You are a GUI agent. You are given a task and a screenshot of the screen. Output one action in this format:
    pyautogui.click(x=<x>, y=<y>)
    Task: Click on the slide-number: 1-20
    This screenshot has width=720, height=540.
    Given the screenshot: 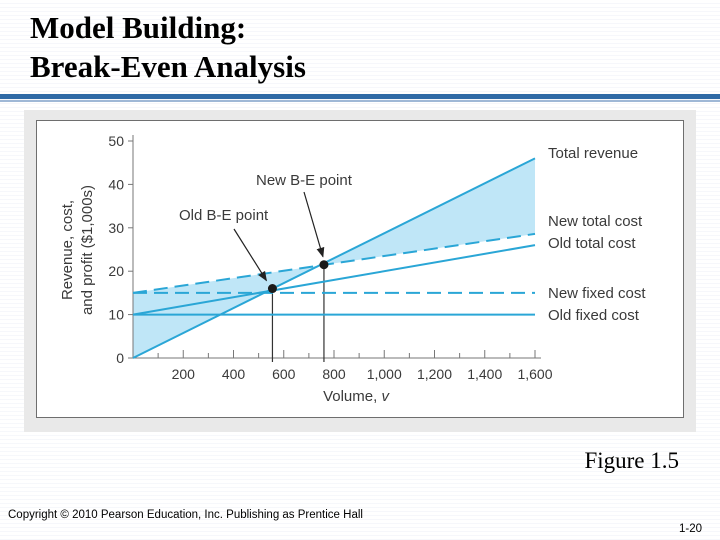 What is the action you would take?
    pyautogui.click(x=690, y=529)
    